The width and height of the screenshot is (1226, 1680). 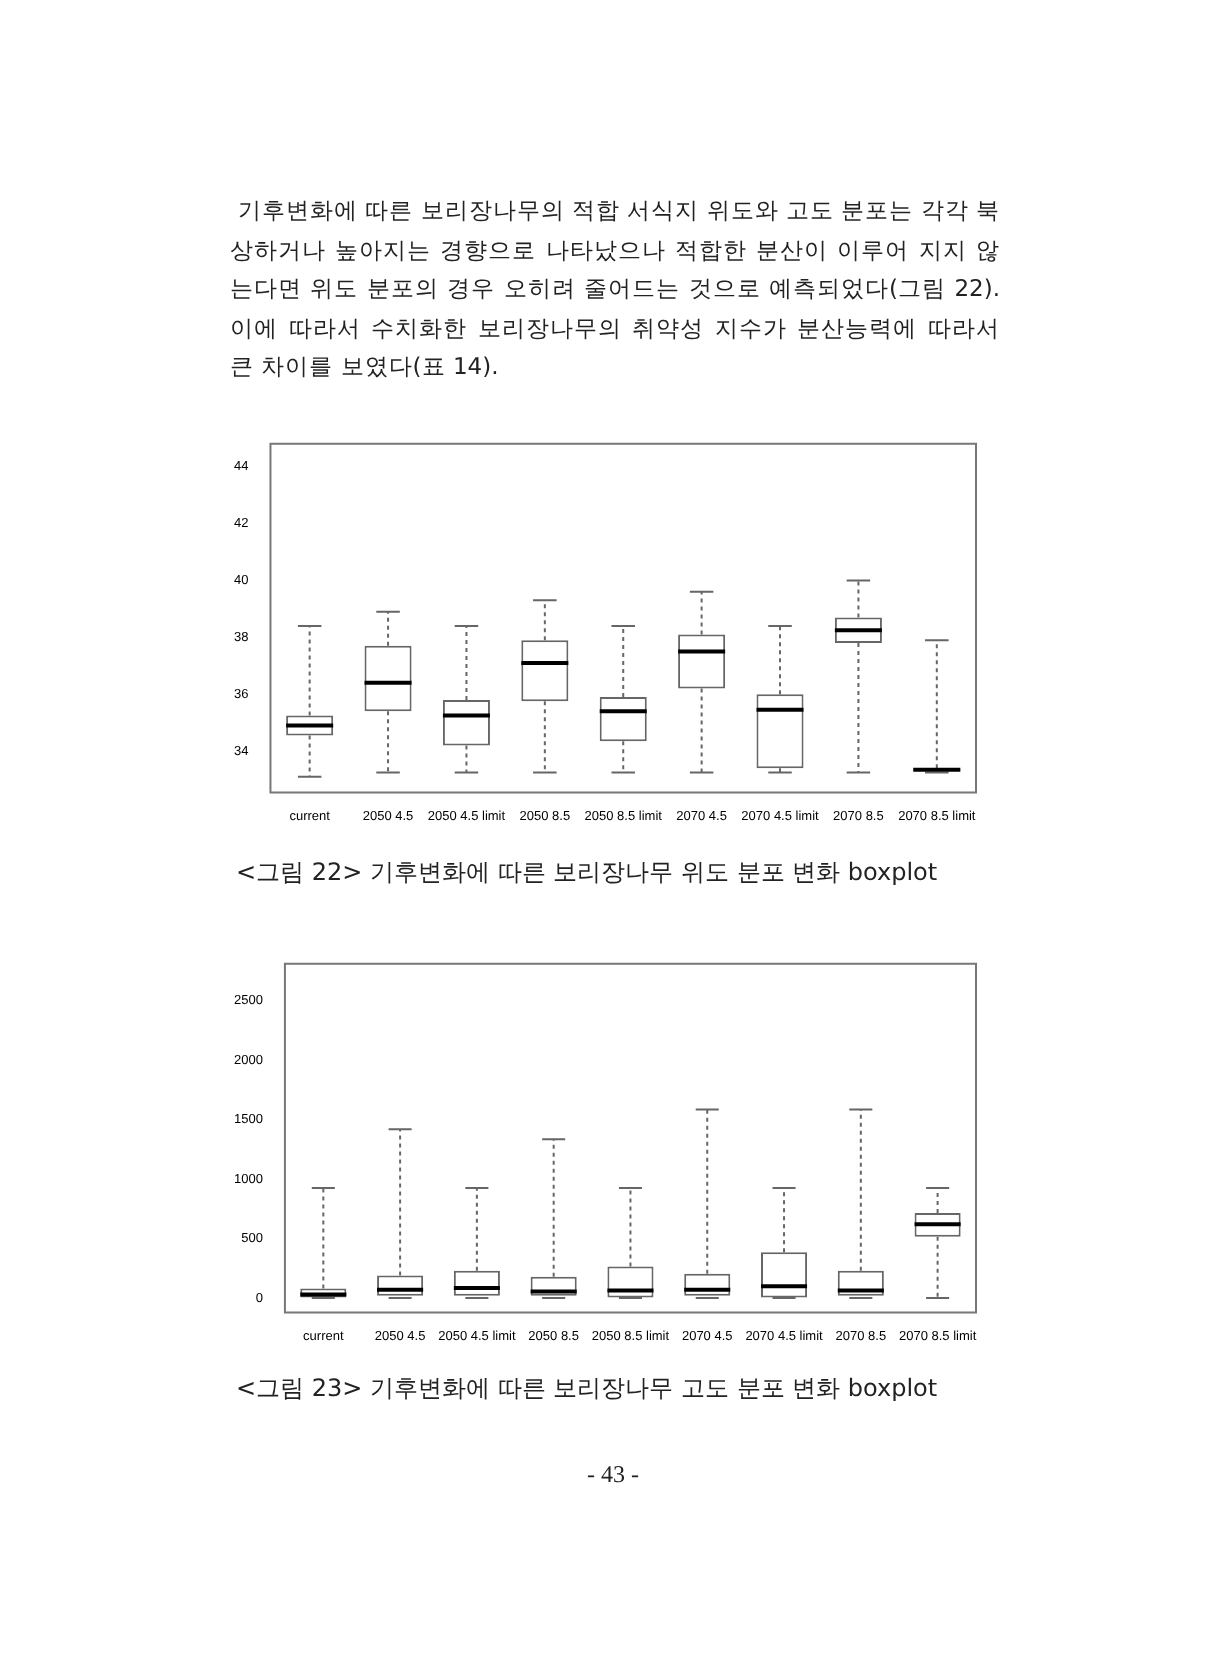 I want to click on text: 기후변화에 따른 보리장나무의 적합 서식지 위도와 고도 분포는 각각 북상하거나 높아지는 경향으로 나타났으나 적합한 분산이 이루어 지지 않는다면 위도 분포의 경우 오히려 줄어드는 것으로 예측되었다(그림 22). 이에 따라서 수치화한 보리장나무의 취약성 지수가 분산능력에 따라서 큰 차이를 보였다(표 14)., so click(x=615, y=289).